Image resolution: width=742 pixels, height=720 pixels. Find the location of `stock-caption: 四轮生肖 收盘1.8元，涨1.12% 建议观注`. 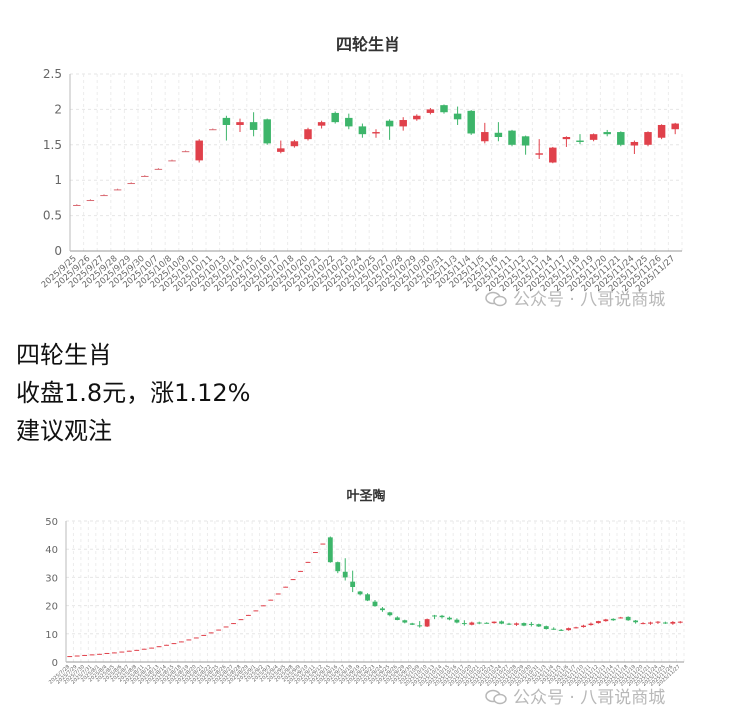

stock-caption: 四轮生肖 收盘1.8元，涨1.12% 建议观注 is located at coordinates (133, 393).